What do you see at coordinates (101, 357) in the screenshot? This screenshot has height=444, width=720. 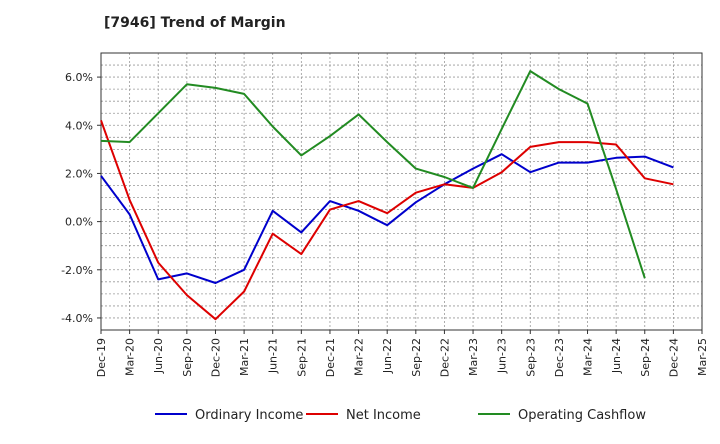 I see `x-tick-label: Dec-19` at bounding box center [101, 357].